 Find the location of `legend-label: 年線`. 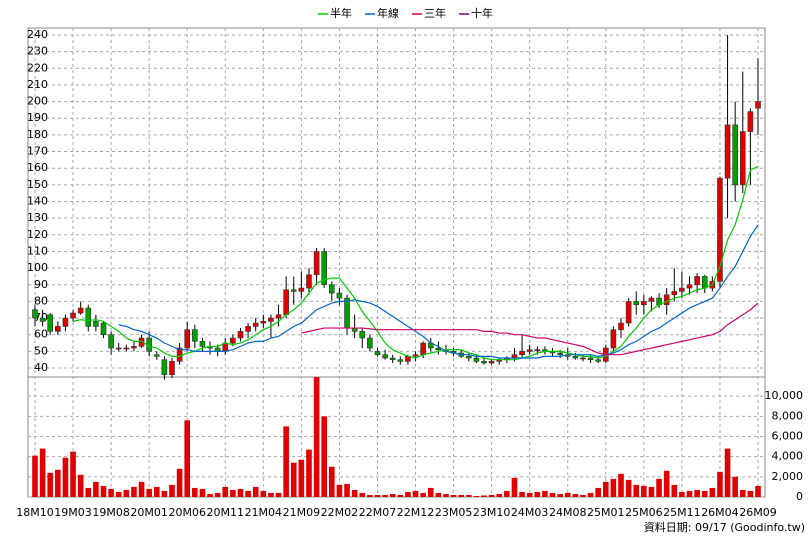

legend-label: 年線 is located at coordinates (388, 13).